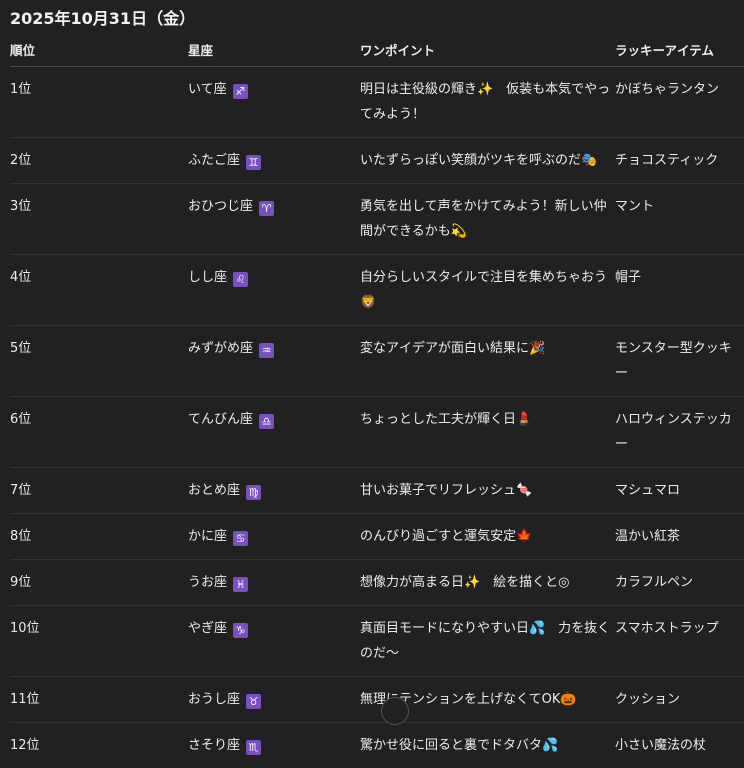 Image resolution: width=744 pixels, height=768 pixels. Describe the element at coordinates (207, 582) in the screenshot. I see `sign-name: うお座` at that location.